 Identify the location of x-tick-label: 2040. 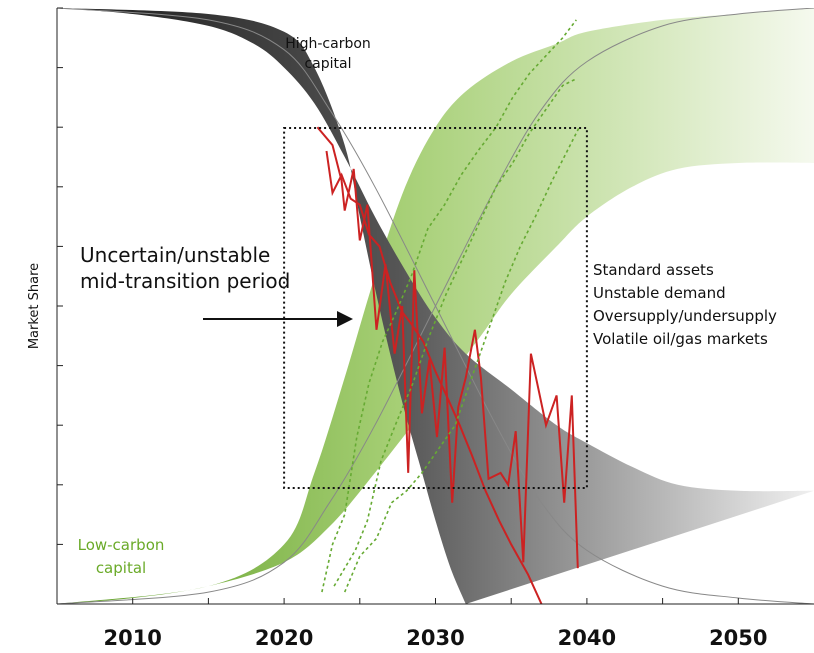
(587, 638).